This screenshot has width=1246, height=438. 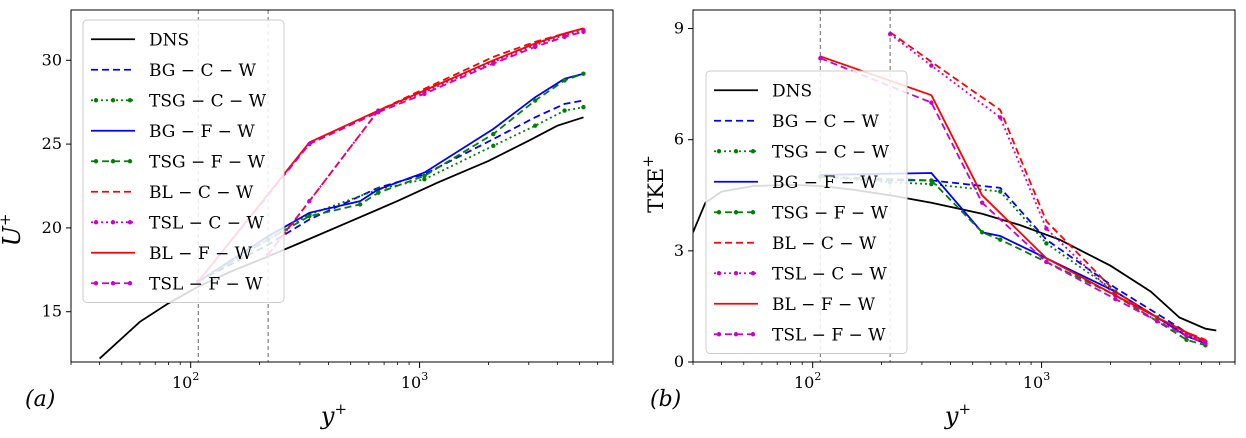 What do you see at coordinates (1036, 381) in the screenshot?
I see `panel-b-xtick-label: 103` at bounding box center [1036, 381].